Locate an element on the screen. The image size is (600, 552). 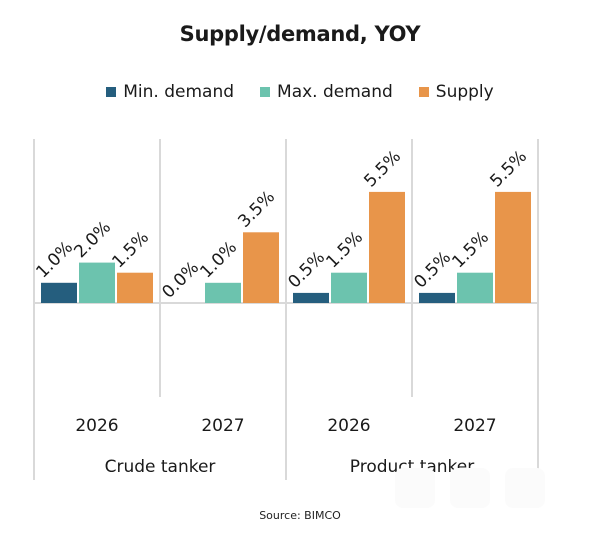
data-label: 3.5% is located at coordinates (256, 209).